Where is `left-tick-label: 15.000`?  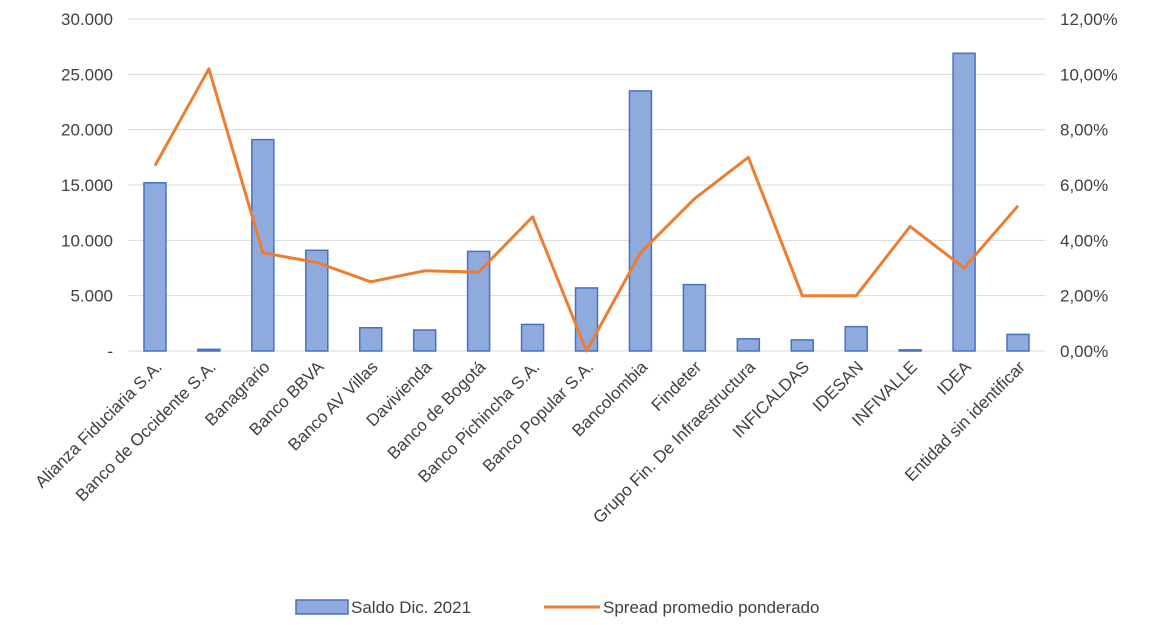 left-tick-label: 15.000 is located at coordinates (87, 185).